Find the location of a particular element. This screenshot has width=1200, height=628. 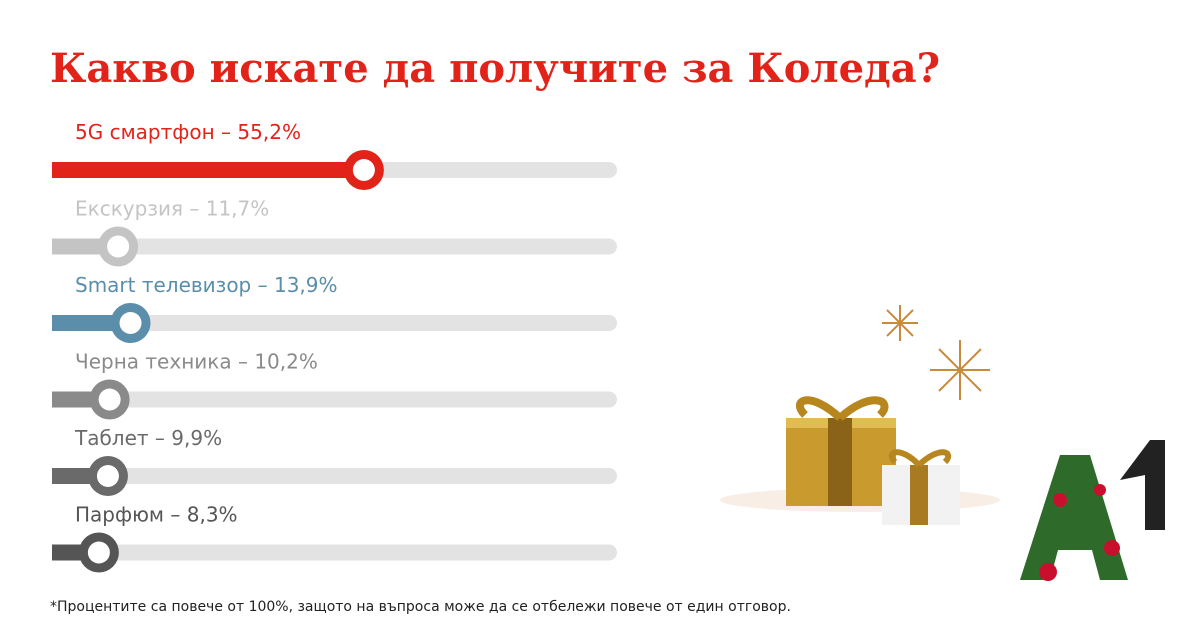

bar-label: Smart телевизор – 13,9% is located at coordinates (206, 285).